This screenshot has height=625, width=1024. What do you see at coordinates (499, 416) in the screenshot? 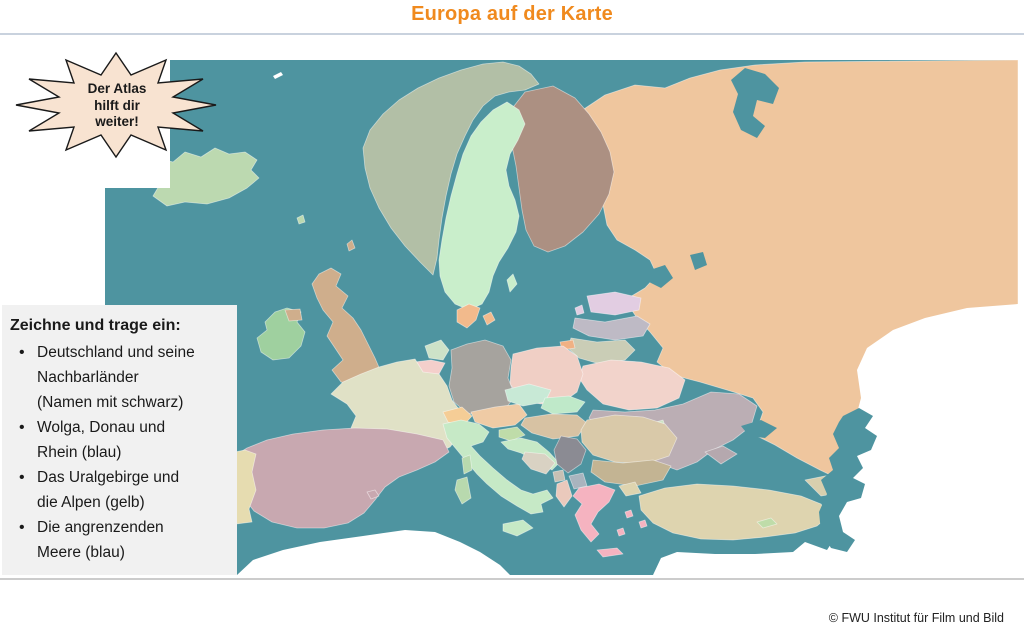
I see `region-austria` at bounding box center [499, 416].